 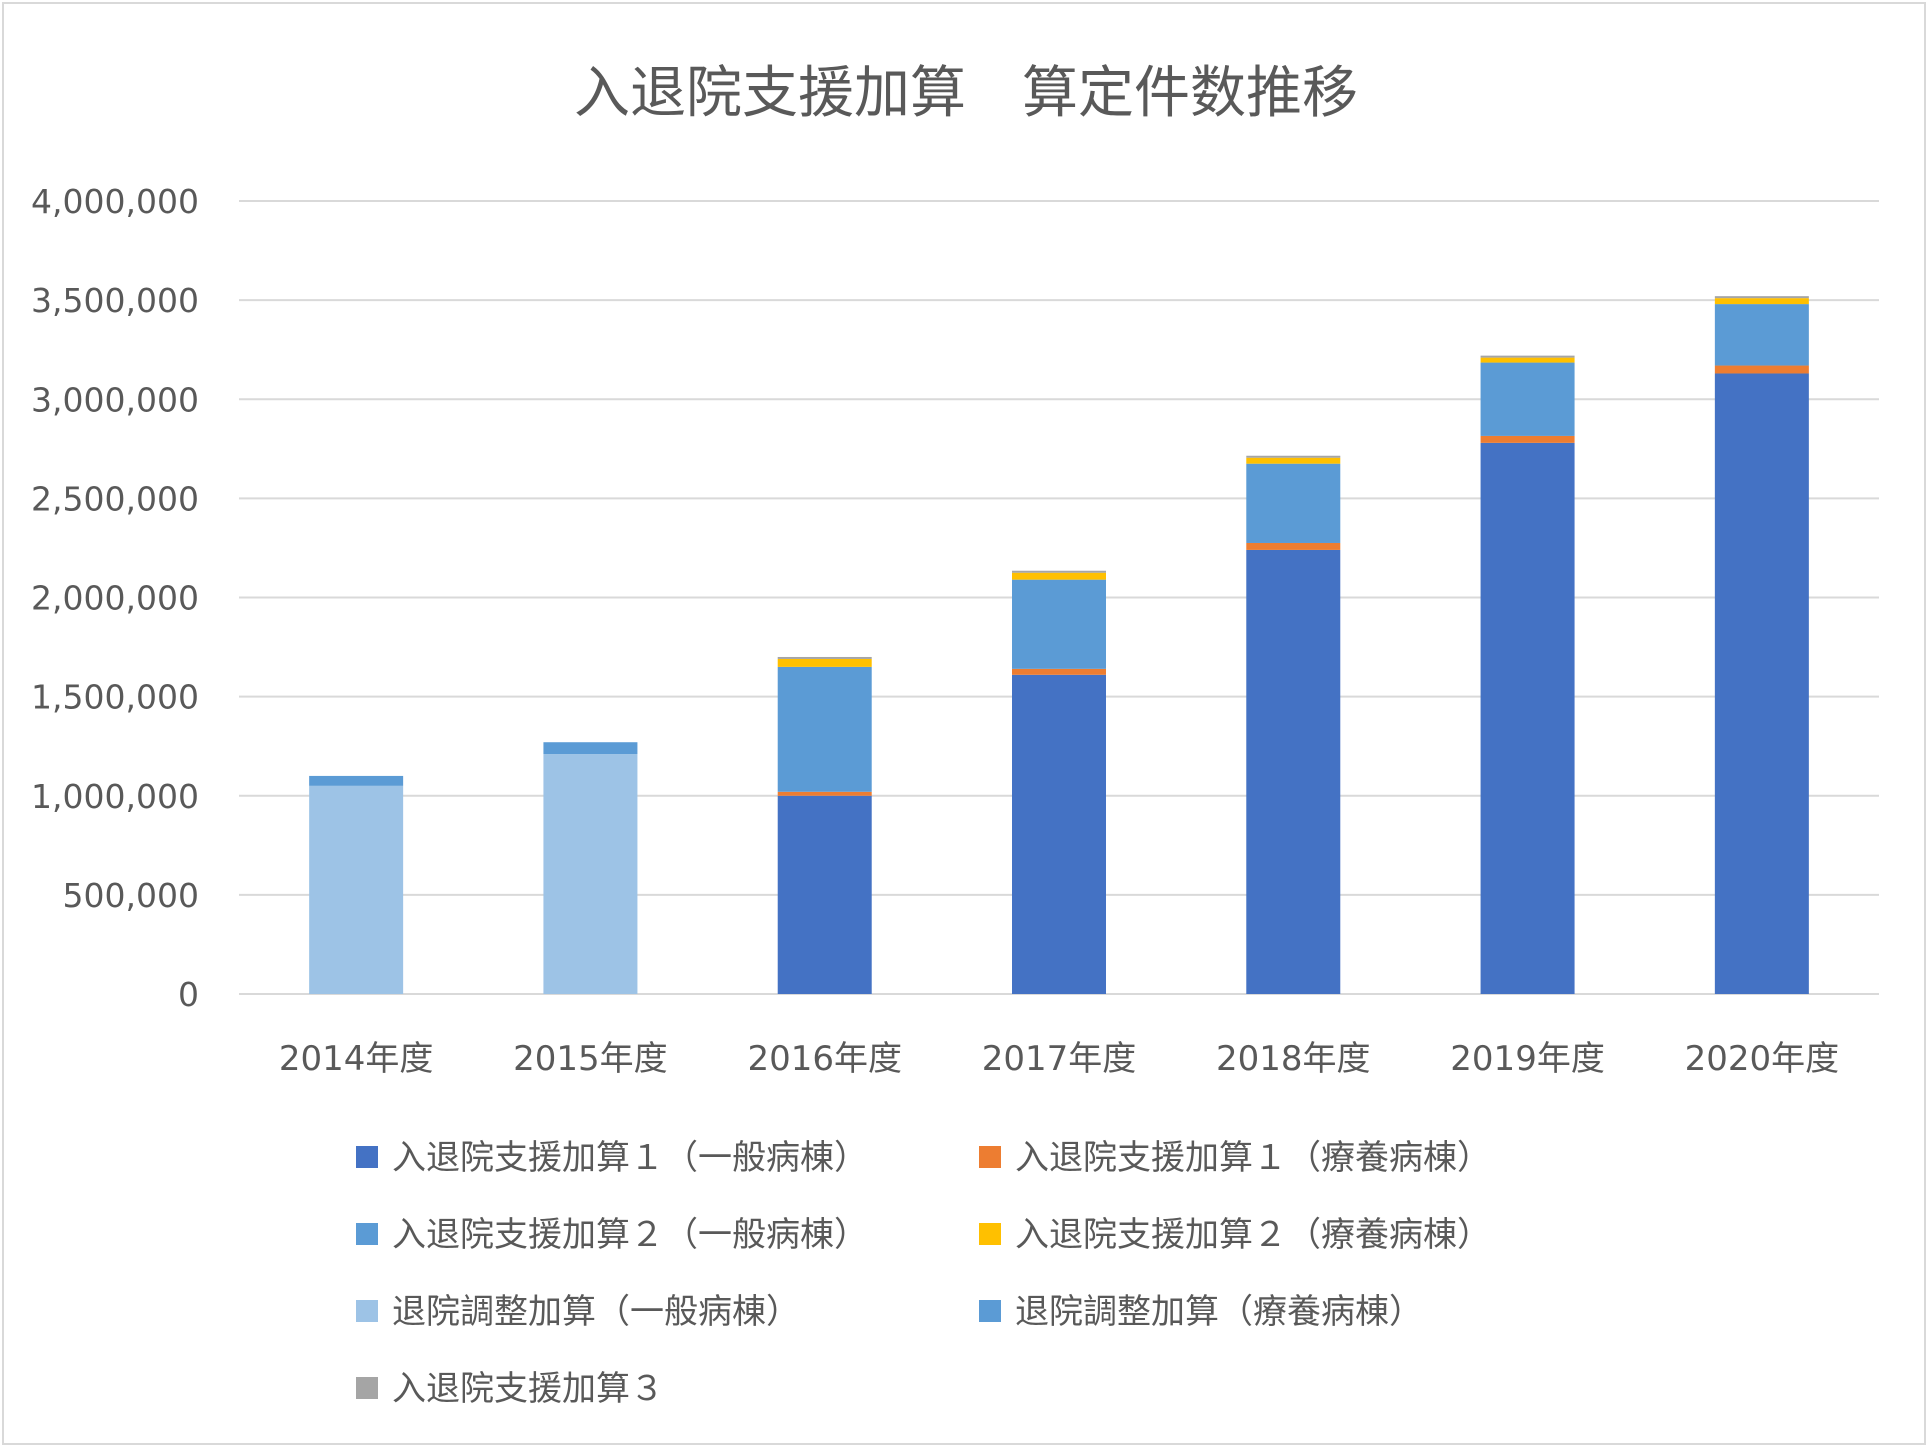 What do you see at coordinates (115, 796) in the screenshot?
I see `y-tick-label: 1,000,000` at bounding box center [115, 796].